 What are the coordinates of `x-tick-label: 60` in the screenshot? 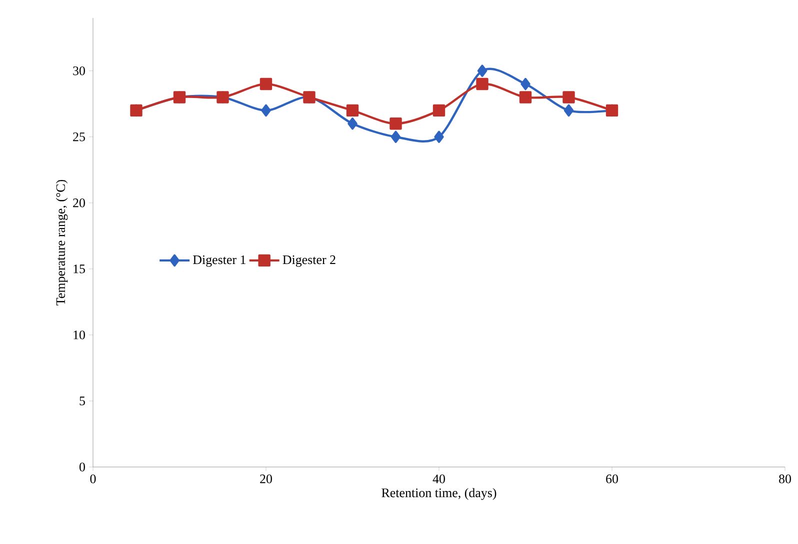 It's located at (612, 479).